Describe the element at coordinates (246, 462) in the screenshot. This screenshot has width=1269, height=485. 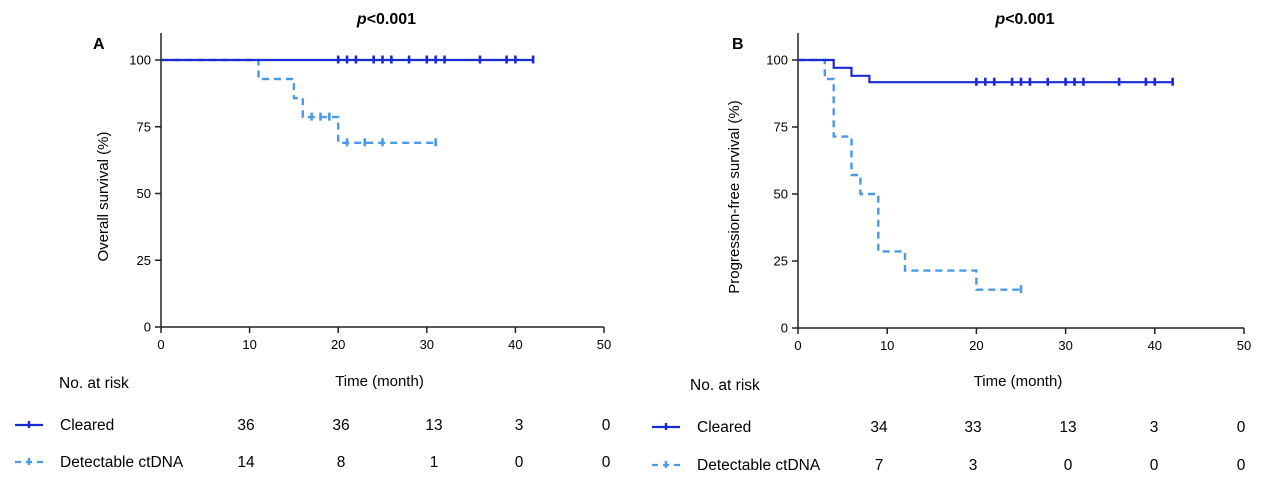
I see `risk-count: 14` at that location.